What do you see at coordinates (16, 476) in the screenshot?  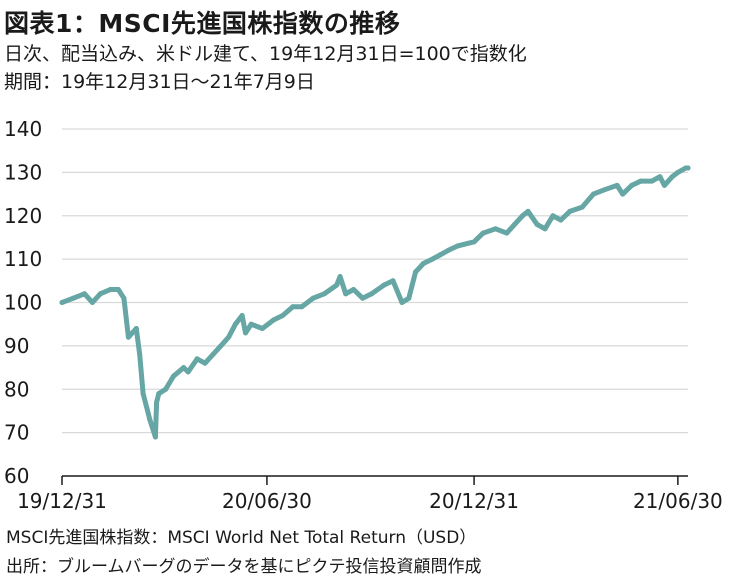 I see `y-tick-label-60: 60` at bounding box center [16, 476].